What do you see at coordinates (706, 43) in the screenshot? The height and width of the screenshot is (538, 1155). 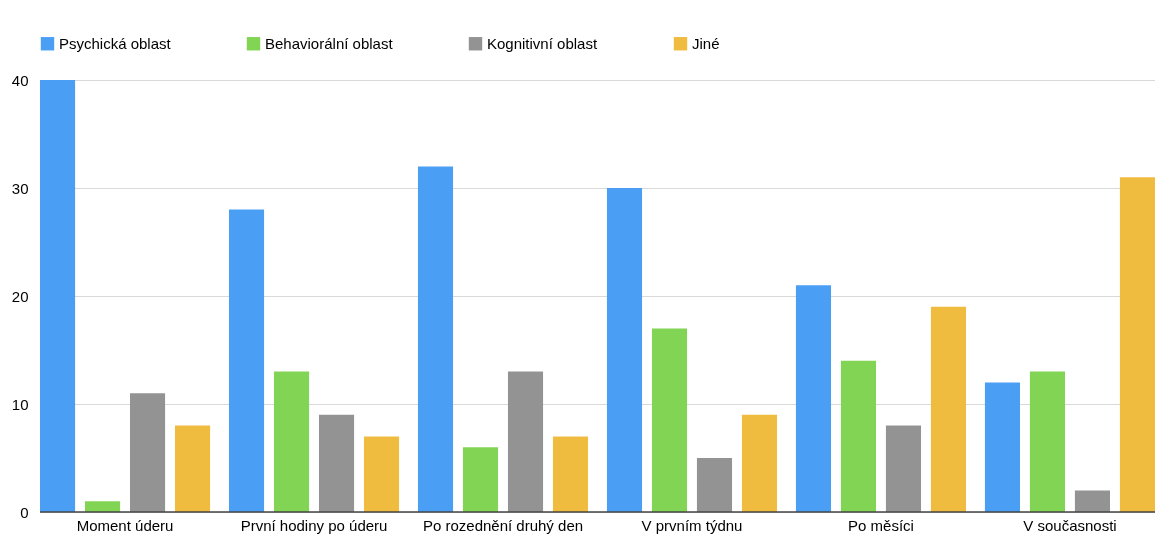 I see `legend-label: Jiné` at bounding box center [706, 43].